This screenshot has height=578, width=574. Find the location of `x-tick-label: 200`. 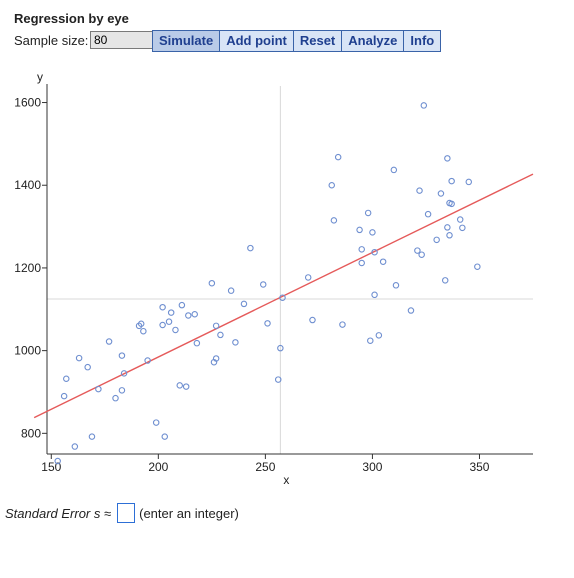

x-tick-label: 200 is located at coordinates (158, 467).